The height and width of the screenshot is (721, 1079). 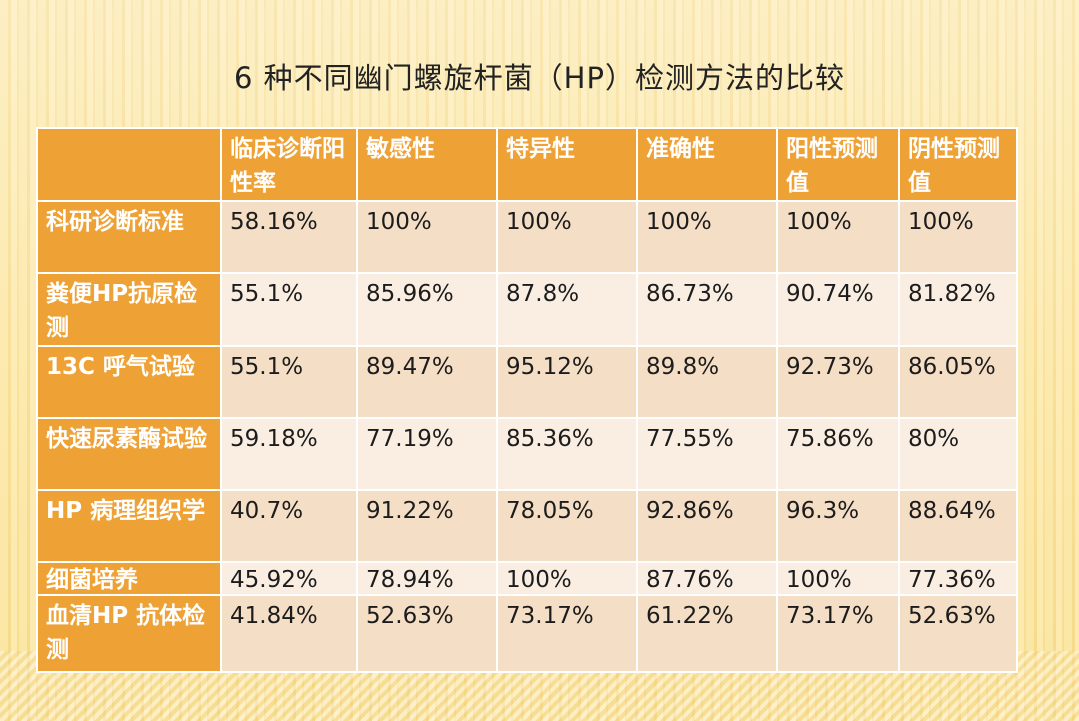 What do you see at coordinates (958, 526) in the screenshot?
I see `table-cell: 88.64%` at bounding box center [958, 526].